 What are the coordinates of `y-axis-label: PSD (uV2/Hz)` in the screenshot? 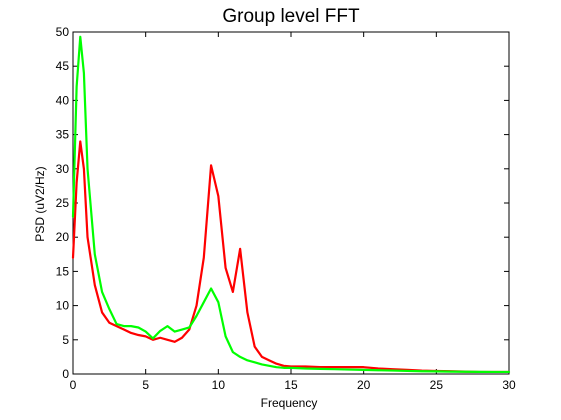 It's located at (40, 203).